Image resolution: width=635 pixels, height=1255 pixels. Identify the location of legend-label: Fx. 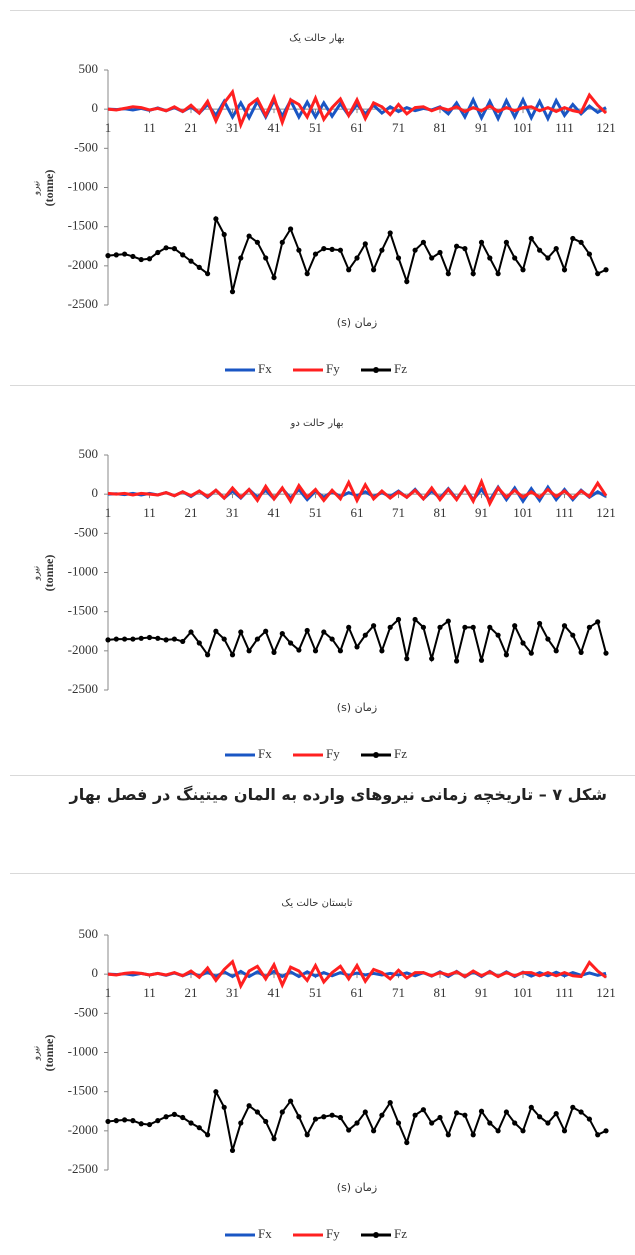
(265, 753).